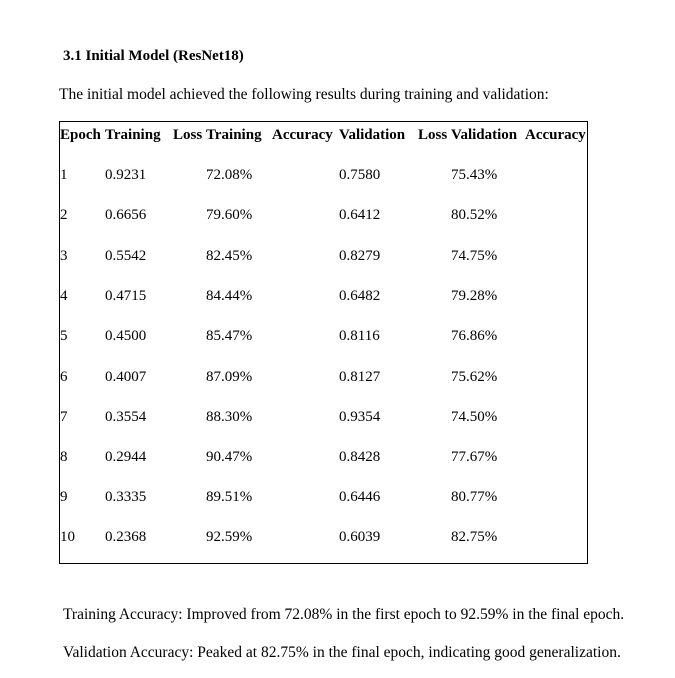 Image resolution: width=675 pixels, height=678 pixels. Describe the element at coordinates (153, 56) in the screenshot. I see `section-heading: 3.1 Initial Model (ResNet18)` at that location.